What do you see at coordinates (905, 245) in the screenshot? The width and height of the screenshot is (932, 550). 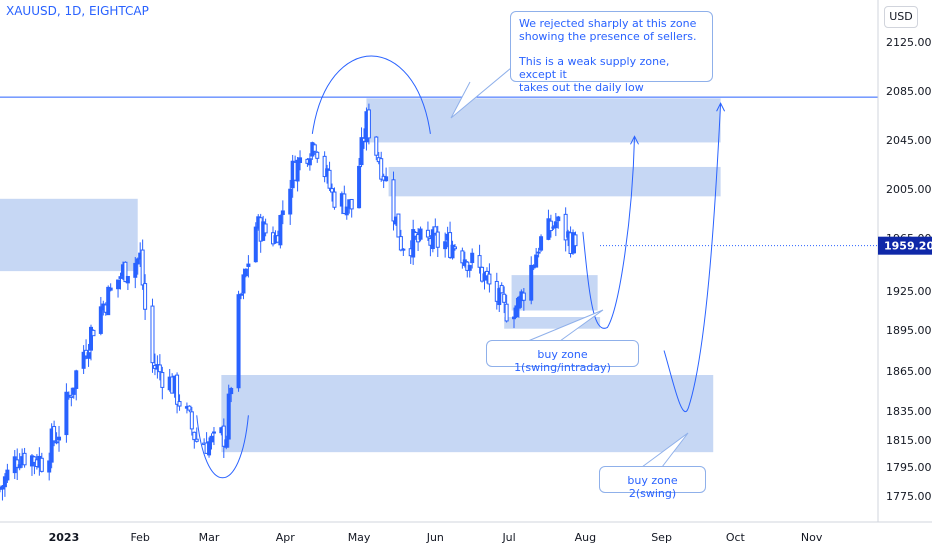 I see `last-price-tag` at bounding box center [905, 245].